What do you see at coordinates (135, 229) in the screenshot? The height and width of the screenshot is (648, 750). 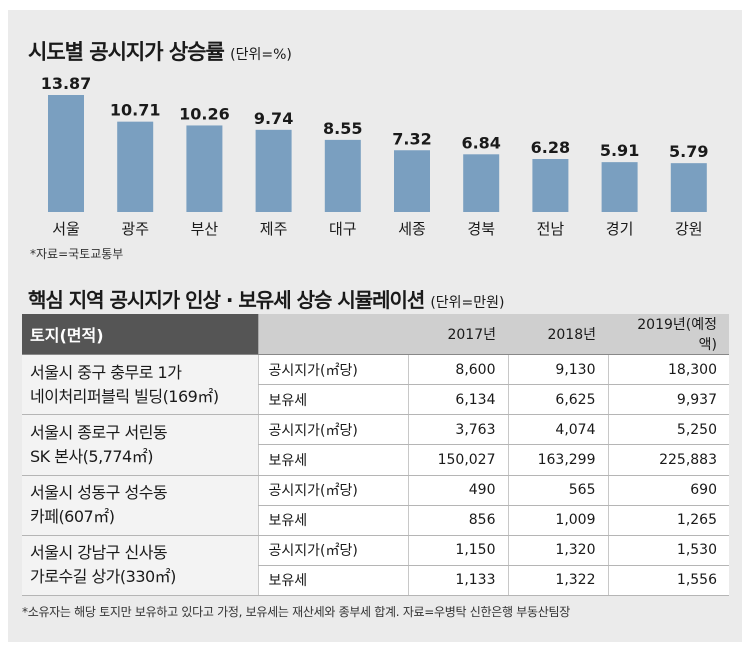 I see `category-label: 광주` at bounding box center [135, 229].